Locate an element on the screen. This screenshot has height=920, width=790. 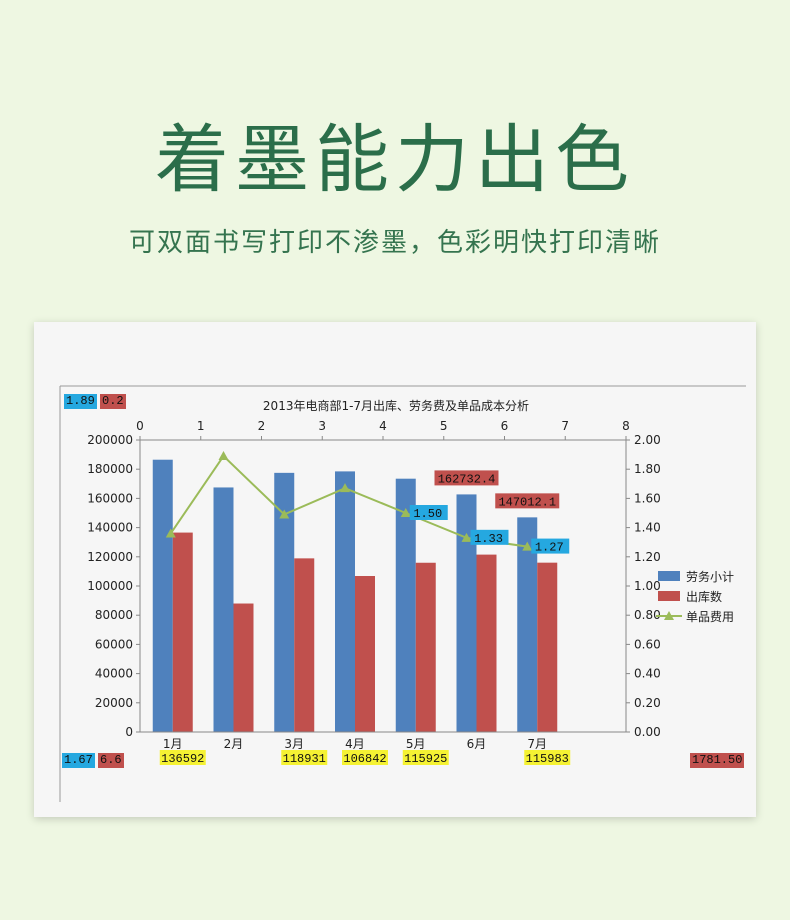
top-tick-label: 4 is located at coordinates (383, 426).